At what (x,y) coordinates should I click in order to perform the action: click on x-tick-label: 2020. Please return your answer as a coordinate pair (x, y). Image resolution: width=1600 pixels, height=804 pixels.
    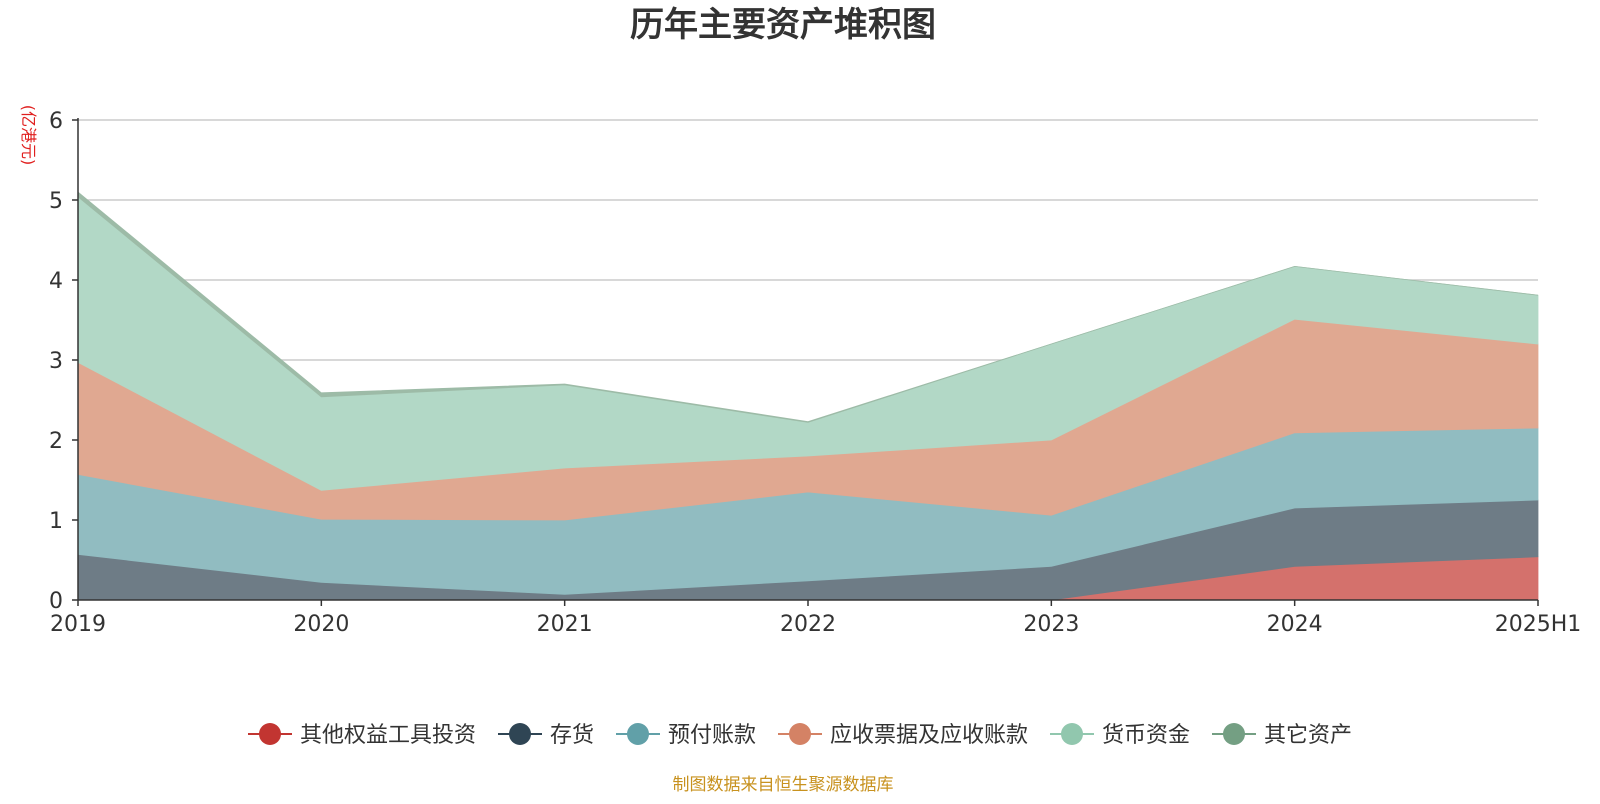
    Looking at the image, I should click on (321, 624).